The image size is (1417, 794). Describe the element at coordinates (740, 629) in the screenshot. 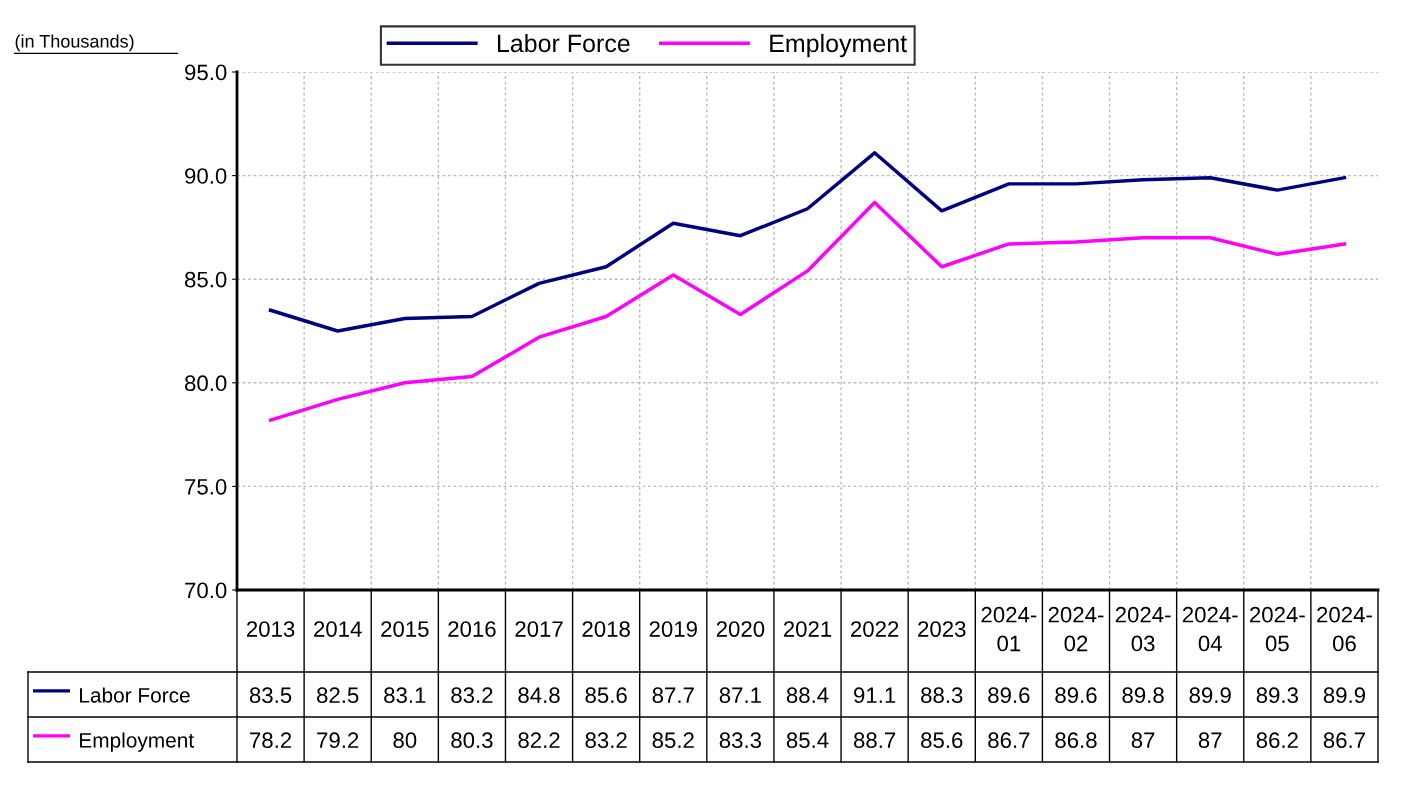

I see `x-tick-label: 2020` at that location.